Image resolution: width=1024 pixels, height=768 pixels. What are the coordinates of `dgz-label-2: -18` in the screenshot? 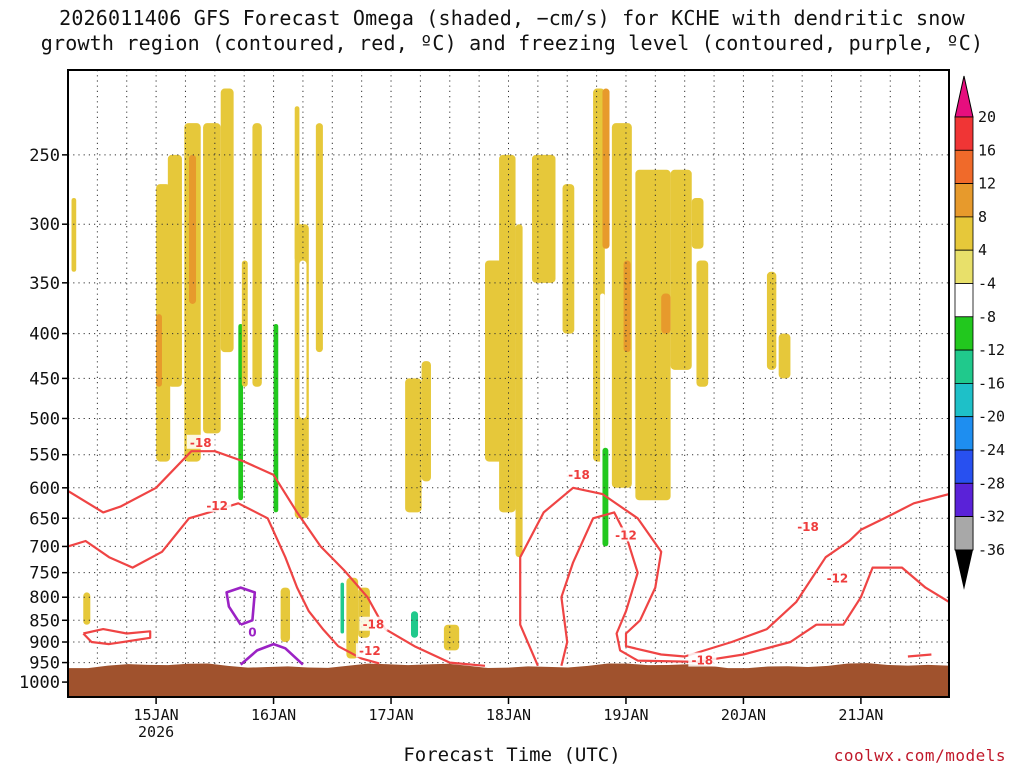 It's located at (374, 625).